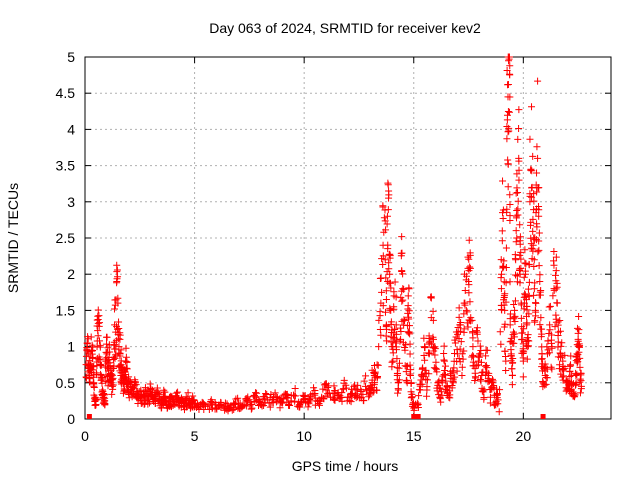  I want to click on x-axis-label: GPS time / hours, so click(345, 466).